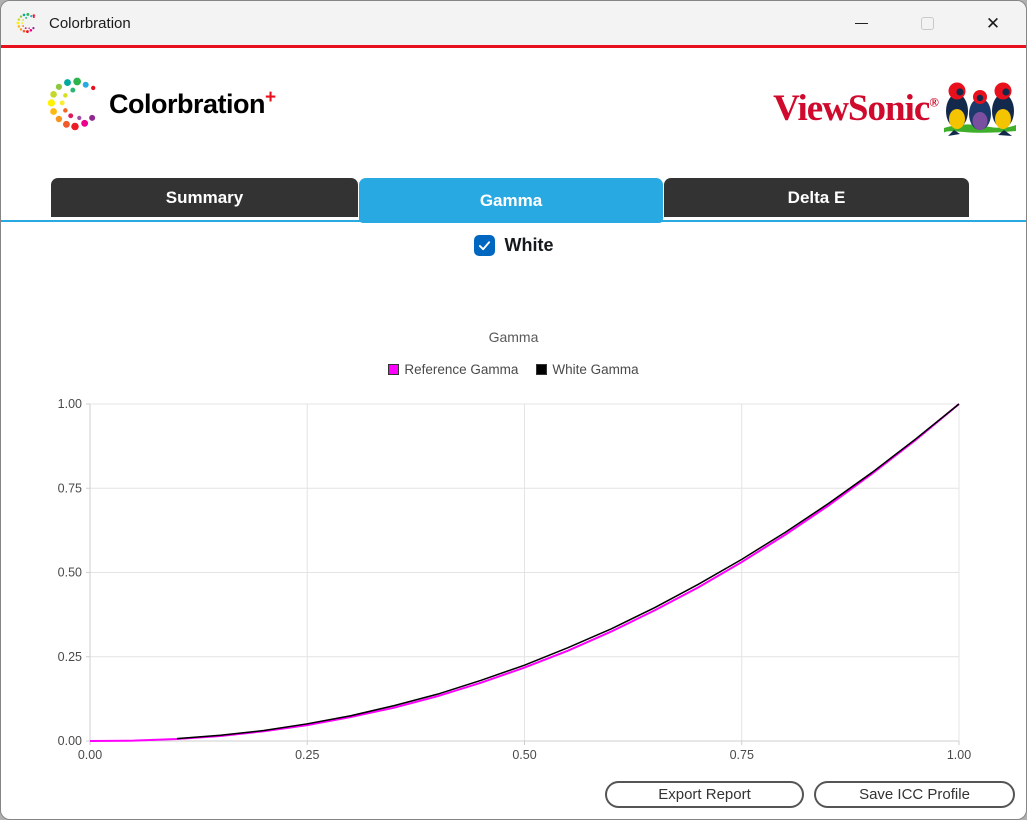 The height and width of the screenshot is (820, 1027). I want to click on minimize-button, so click(861, 23).